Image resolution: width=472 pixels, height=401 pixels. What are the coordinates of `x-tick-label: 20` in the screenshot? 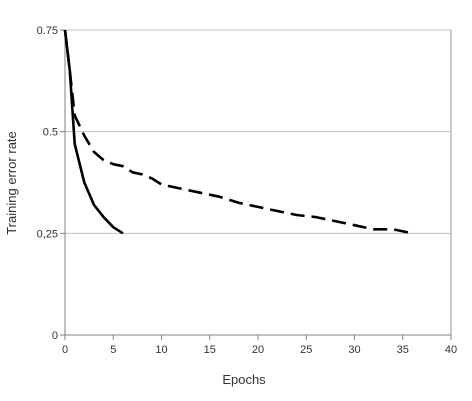 It's located at (258, 350).